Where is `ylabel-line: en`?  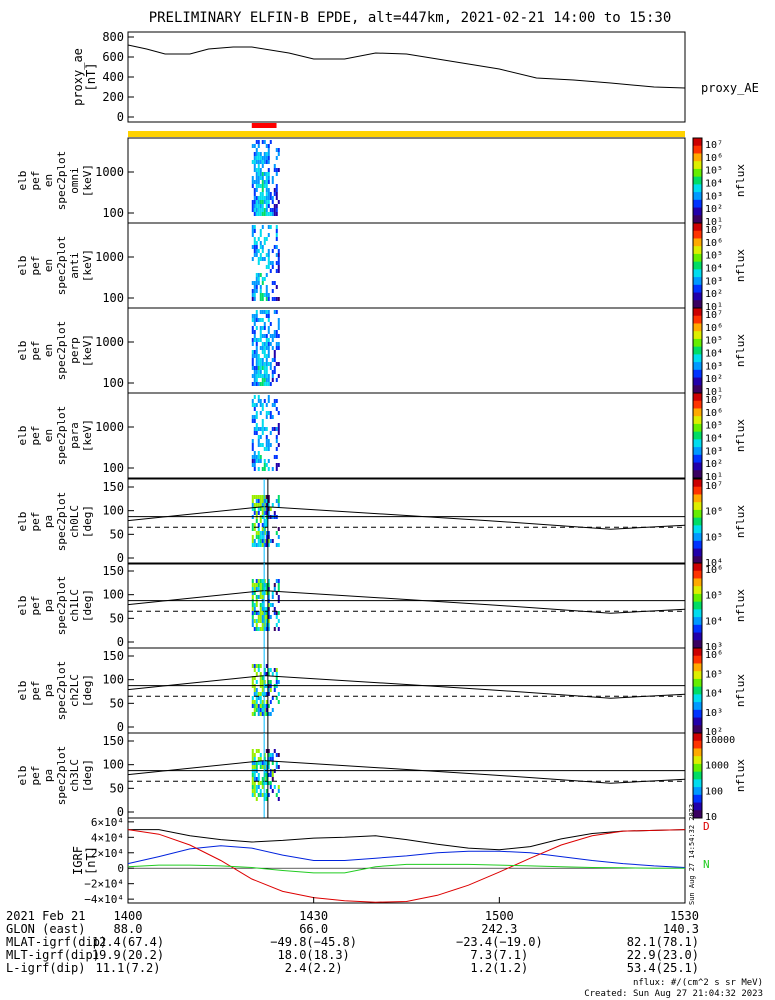 ylabel-line: en is located at coordinates (48, 350).